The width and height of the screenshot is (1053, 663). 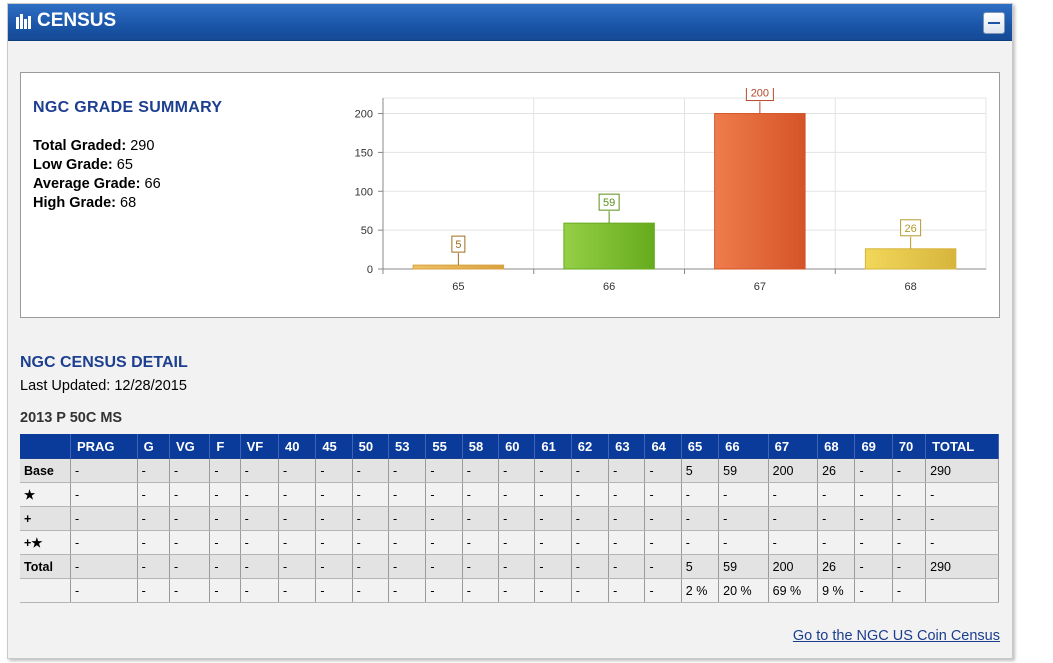 What do you see at coordinates (743, 446) in the screenshot?
I see `column-header: 66` at bounding box center [743, 446].